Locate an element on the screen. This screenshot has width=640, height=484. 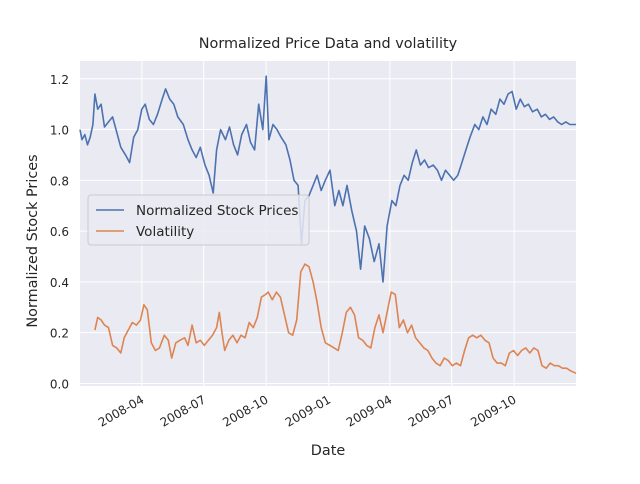
legend-label-prices: Normalized Stock Prices is located at coordinates (217, 211).